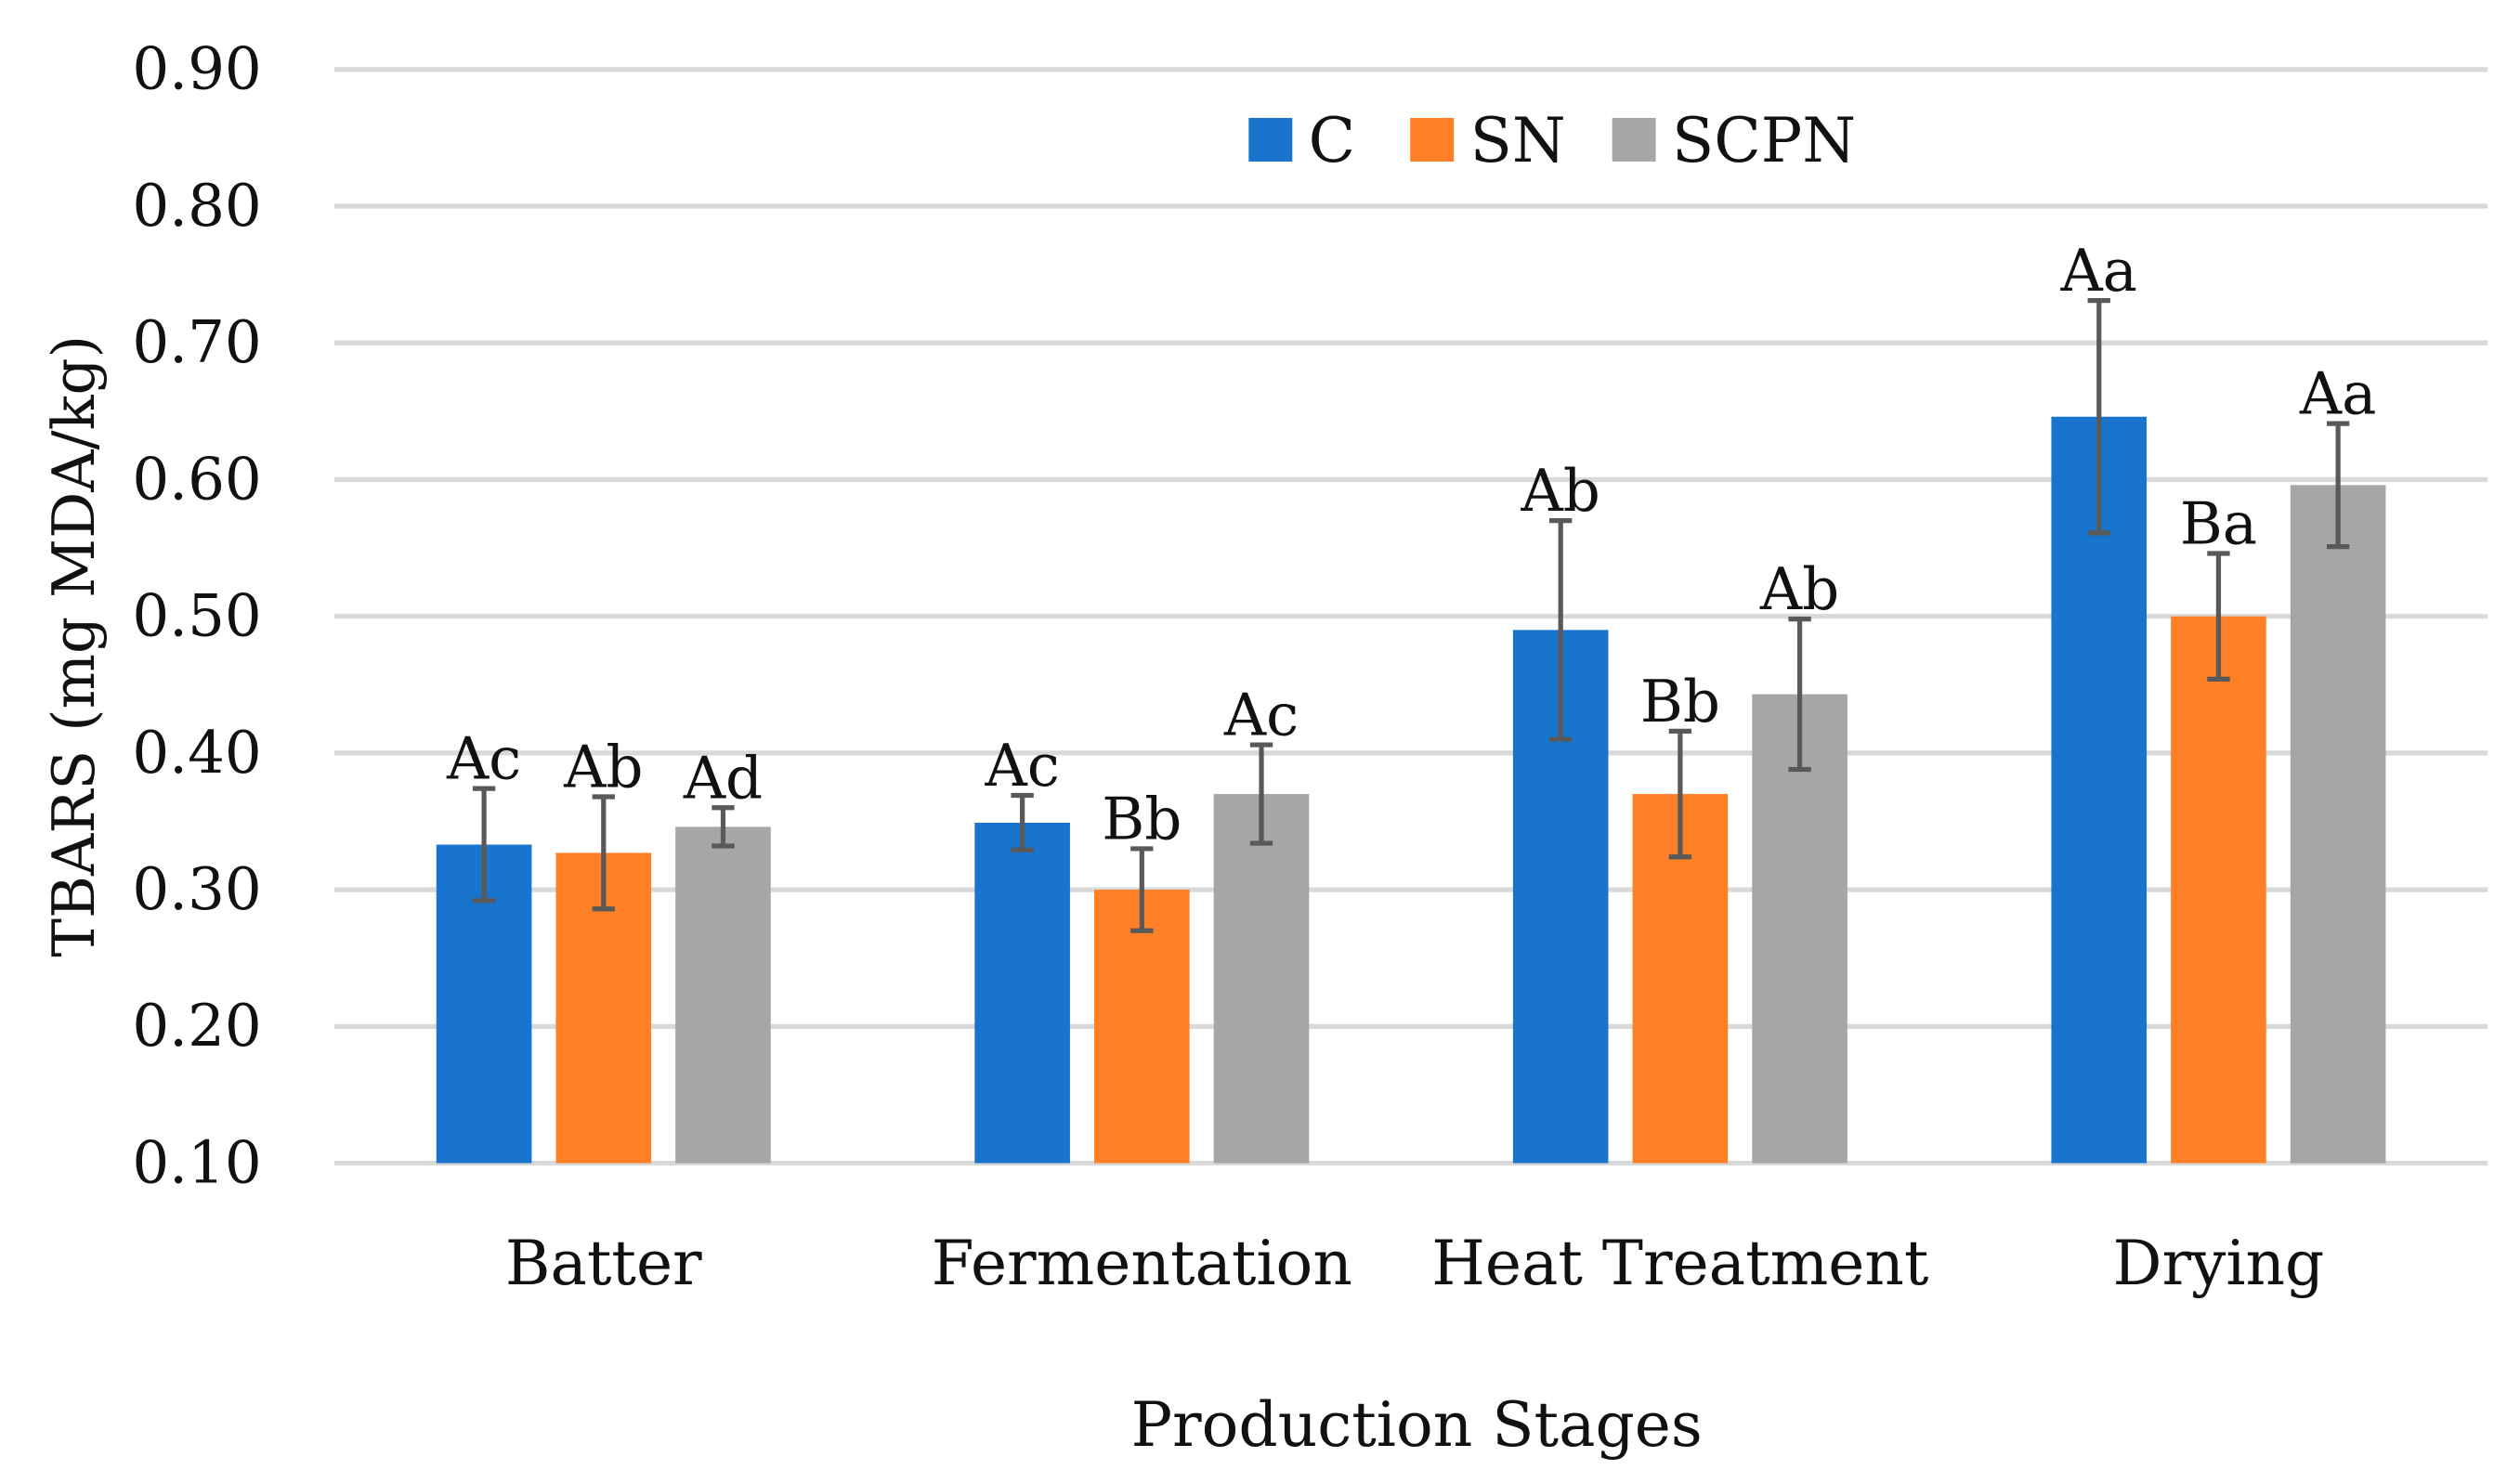  I want to click on legend: C SN SCPN, so click(1552, 140).